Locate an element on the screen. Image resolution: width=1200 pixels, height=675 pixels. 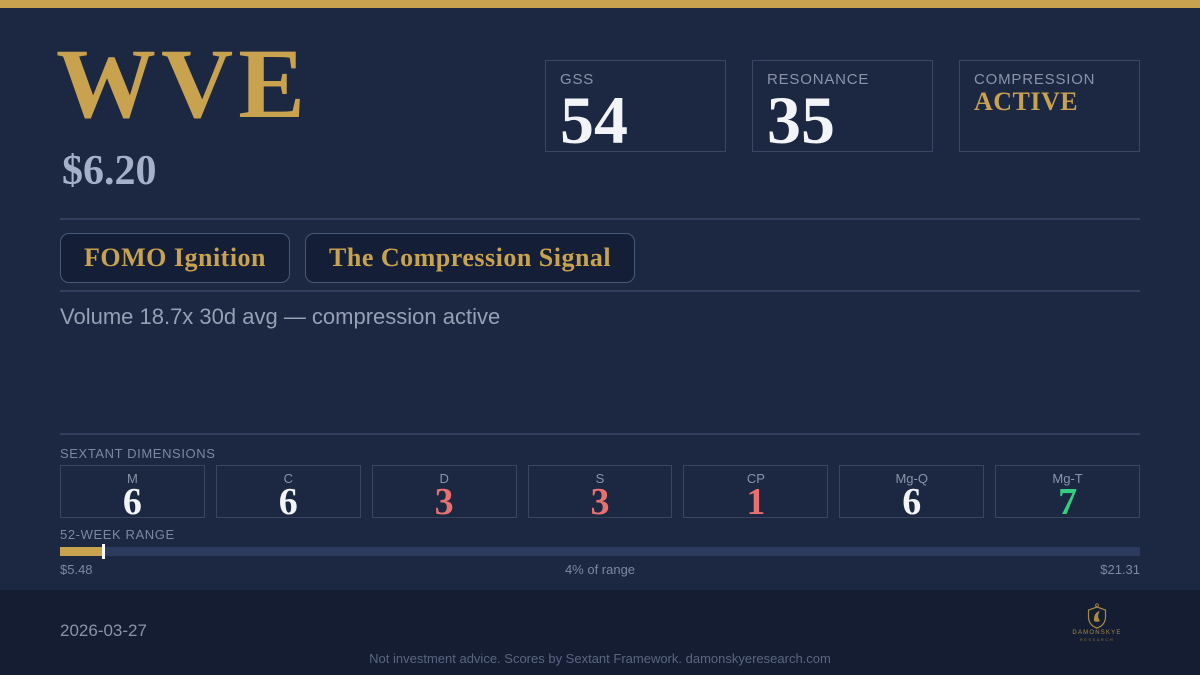
range-values: $5.48 4% of range $21.31 is located at coordinates (600, 569).